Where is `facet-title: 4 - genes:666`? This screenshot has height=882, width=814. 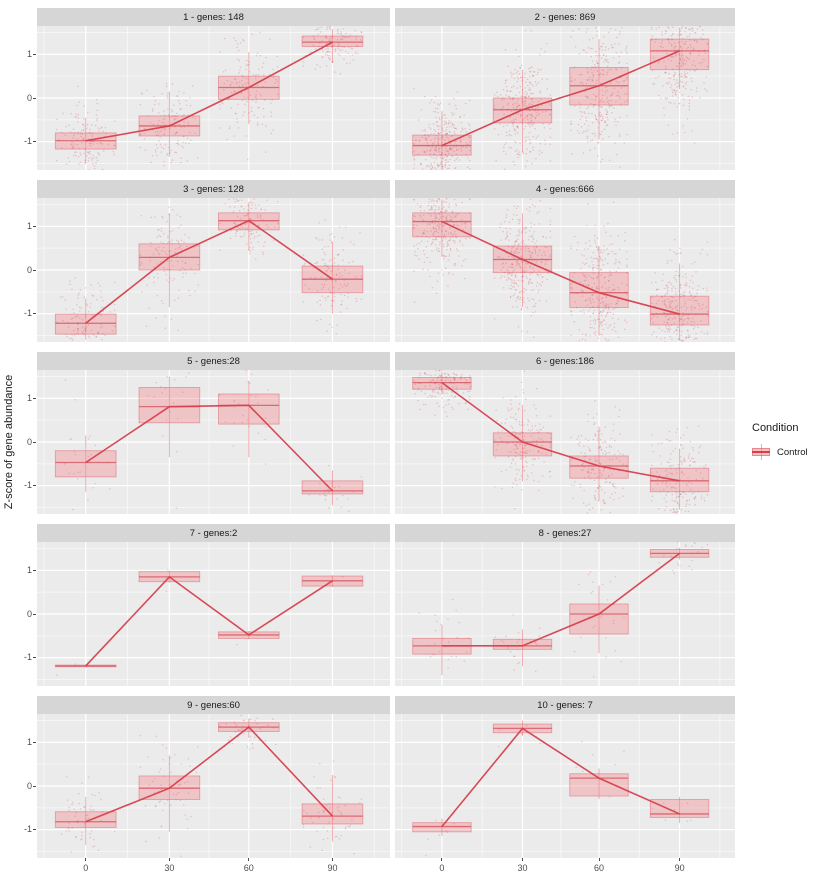 facet-title: 4 - genes:666 is located at coordinates (565, 189).